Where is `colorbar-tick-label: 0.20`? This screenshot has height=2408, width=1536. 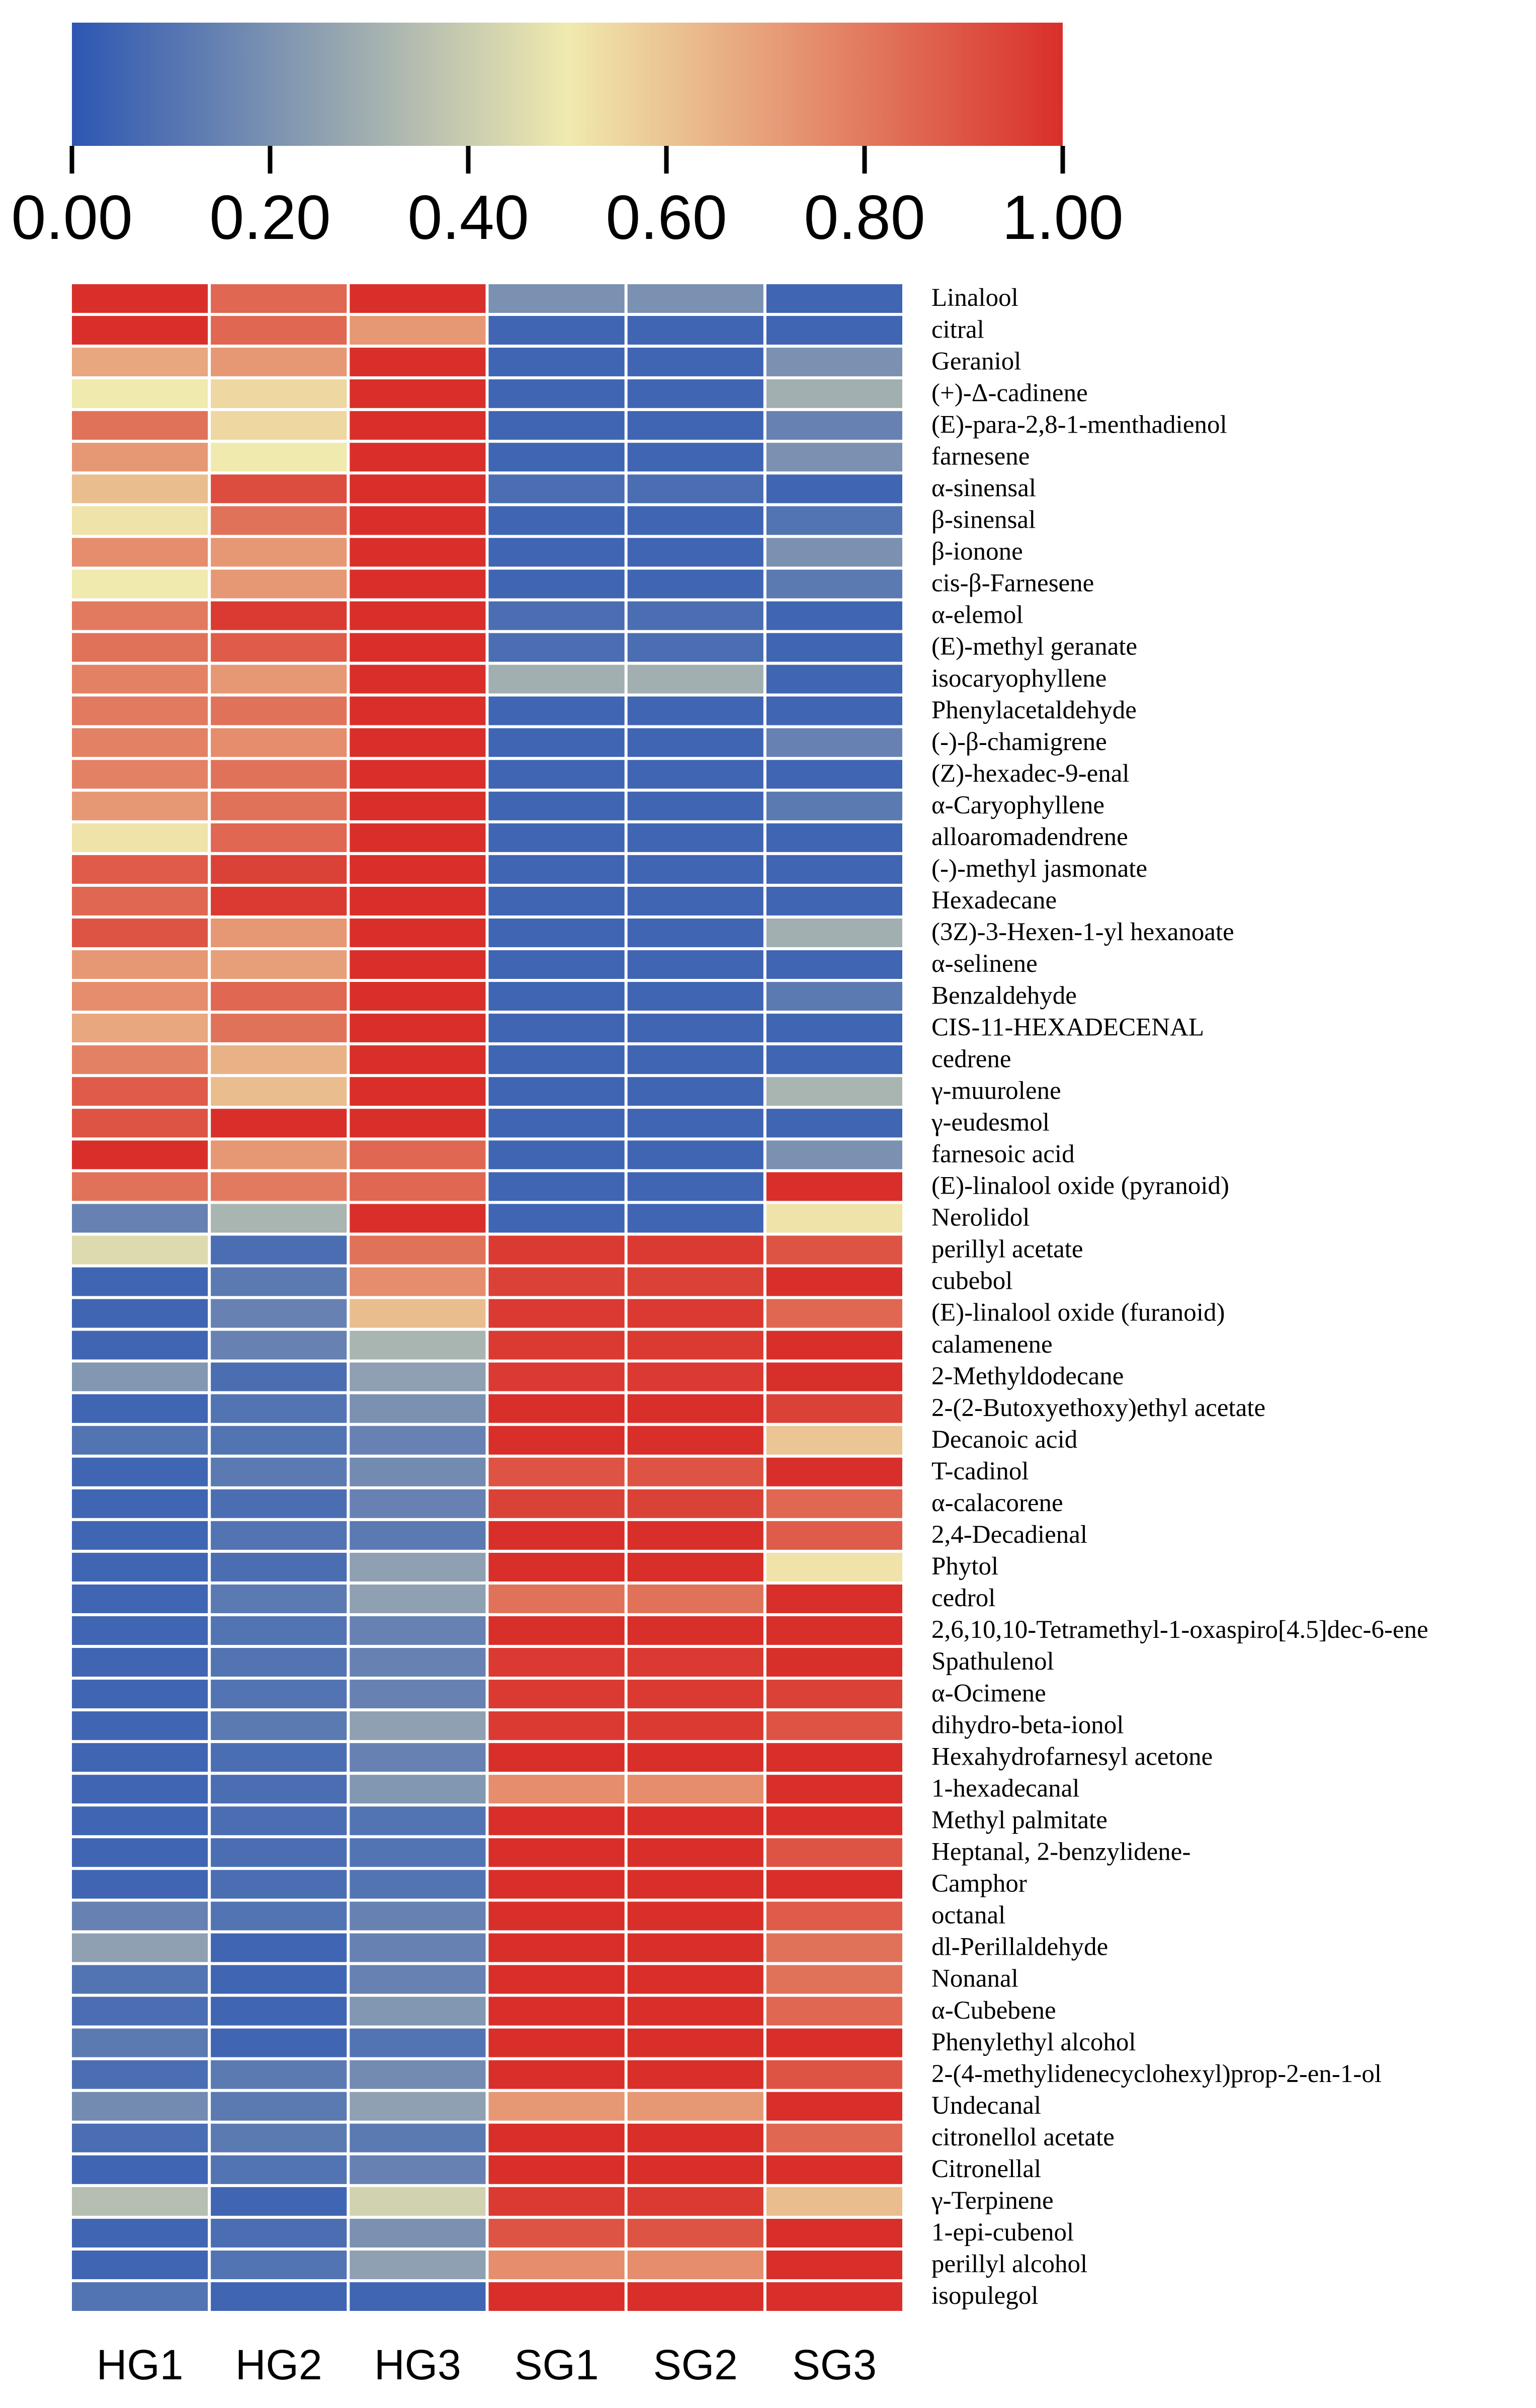 colorbar-tick-label: 0.20 is located at coordinates (269, 218).